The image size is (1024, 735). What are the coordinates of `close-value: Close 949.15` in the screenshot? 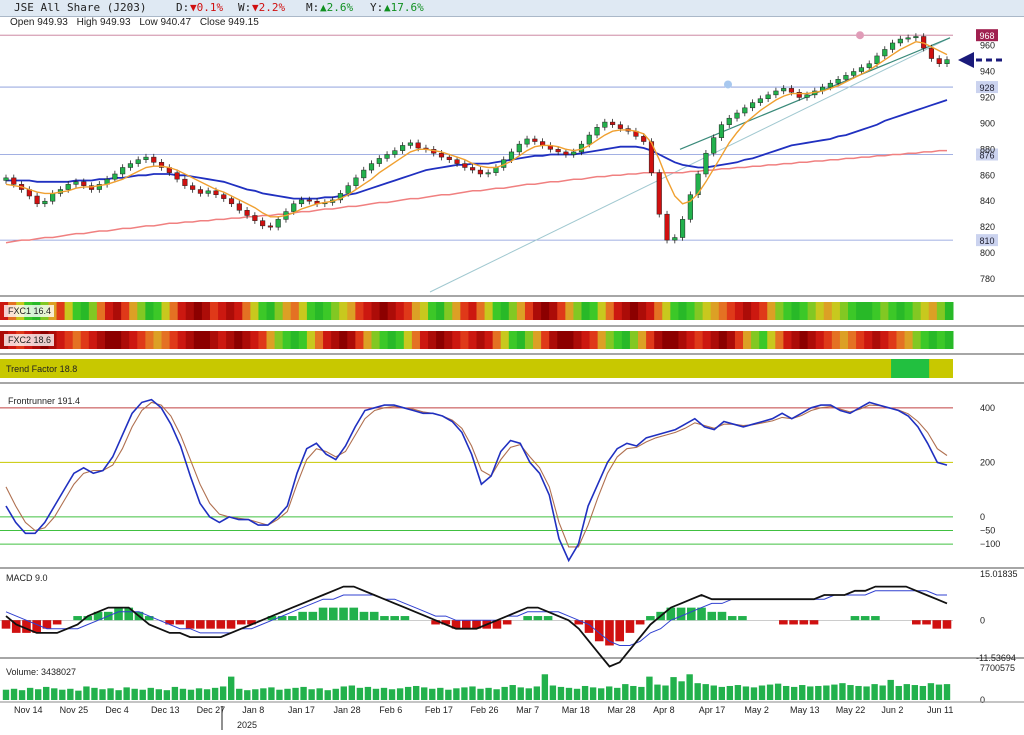 It's located at (229, 22).